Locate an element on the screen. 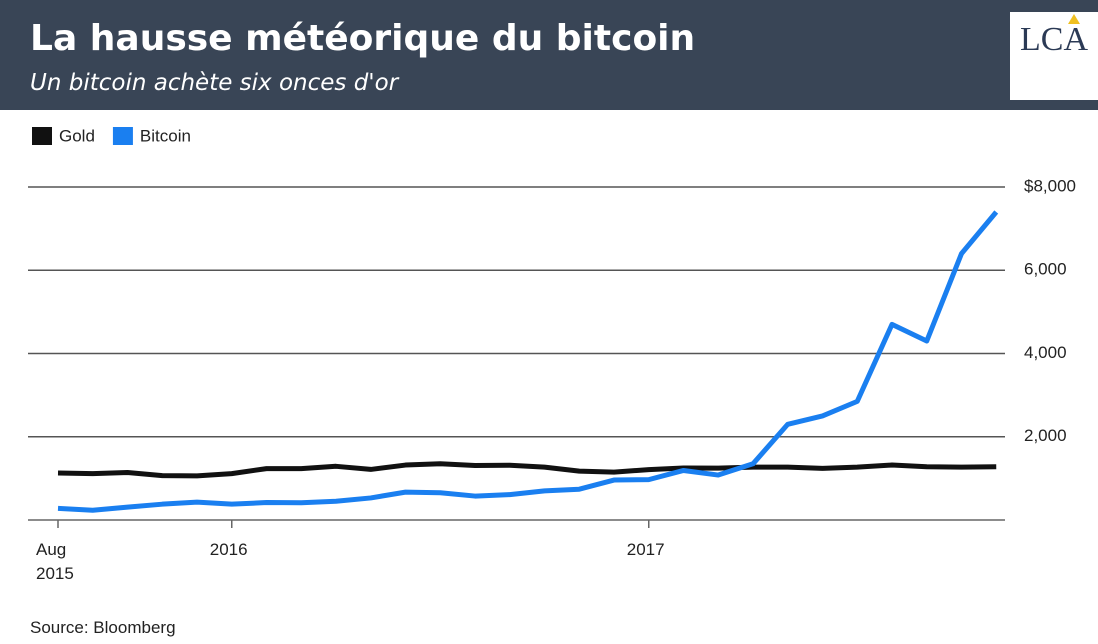  source: Source: Bloomberg is located at coordinates (103, 627).